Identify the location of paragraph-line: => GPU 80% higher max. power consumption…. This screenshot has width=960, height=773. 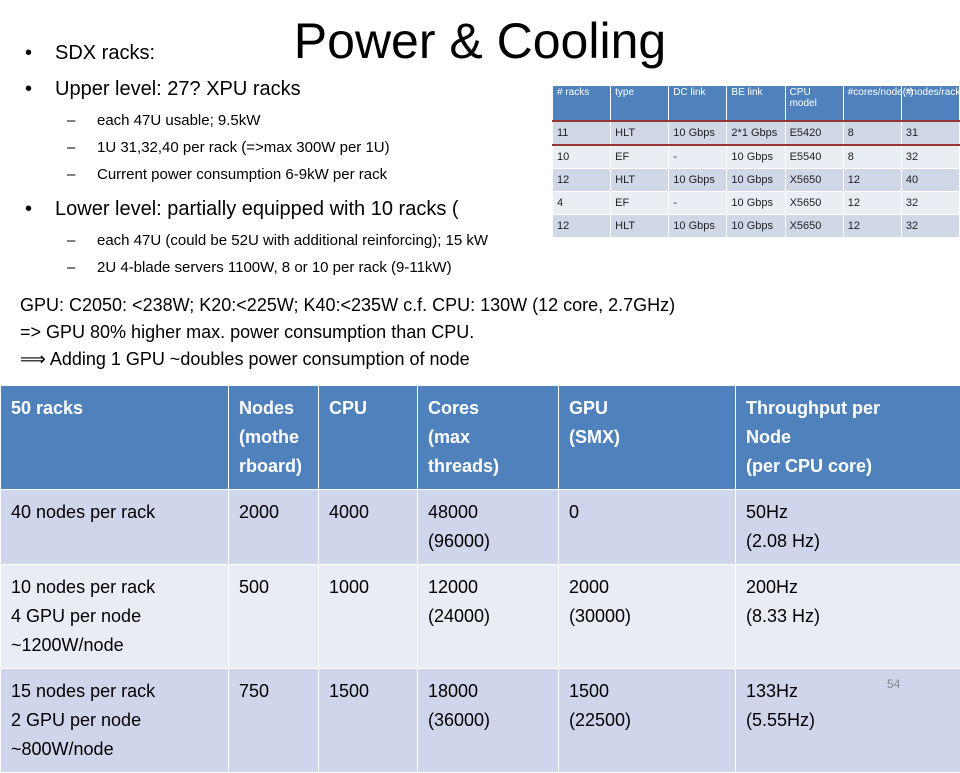
(247, 332).